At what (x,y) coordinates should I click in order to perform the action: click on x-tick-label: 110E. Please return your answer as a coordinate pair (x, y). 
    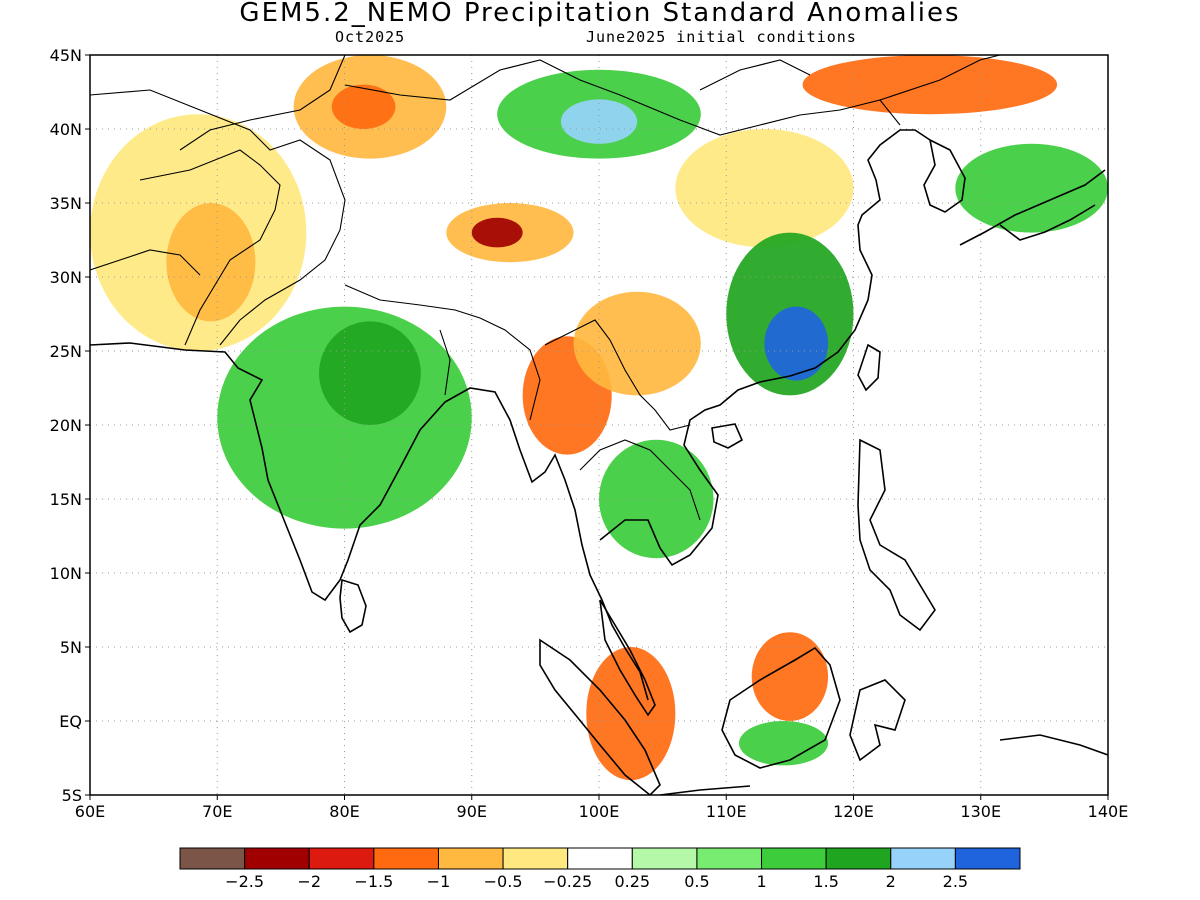
    Looking at the image, I should click on (726, 811).